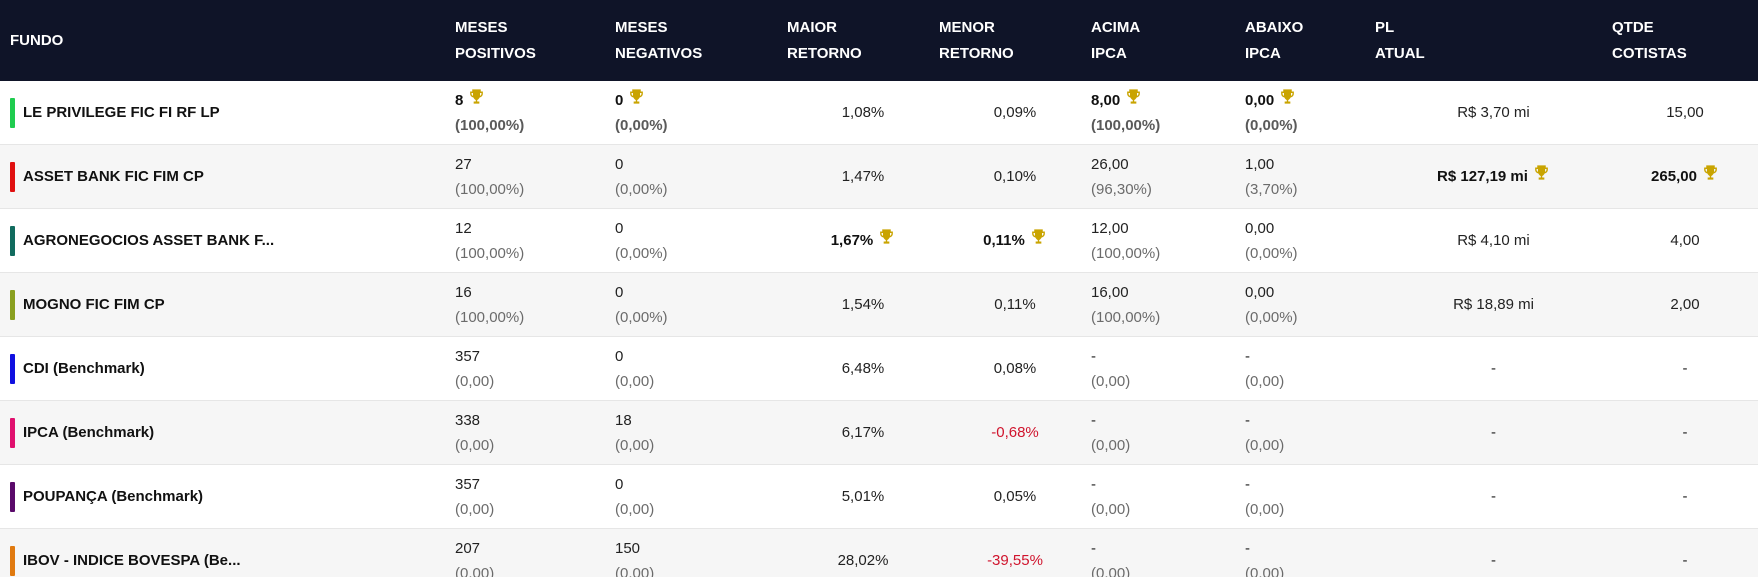  What do you see at coordinates (1015, 240) in the screenshot?
I see `menor-retorno-cell: 0,11%` at bounding box center [1015, 240].